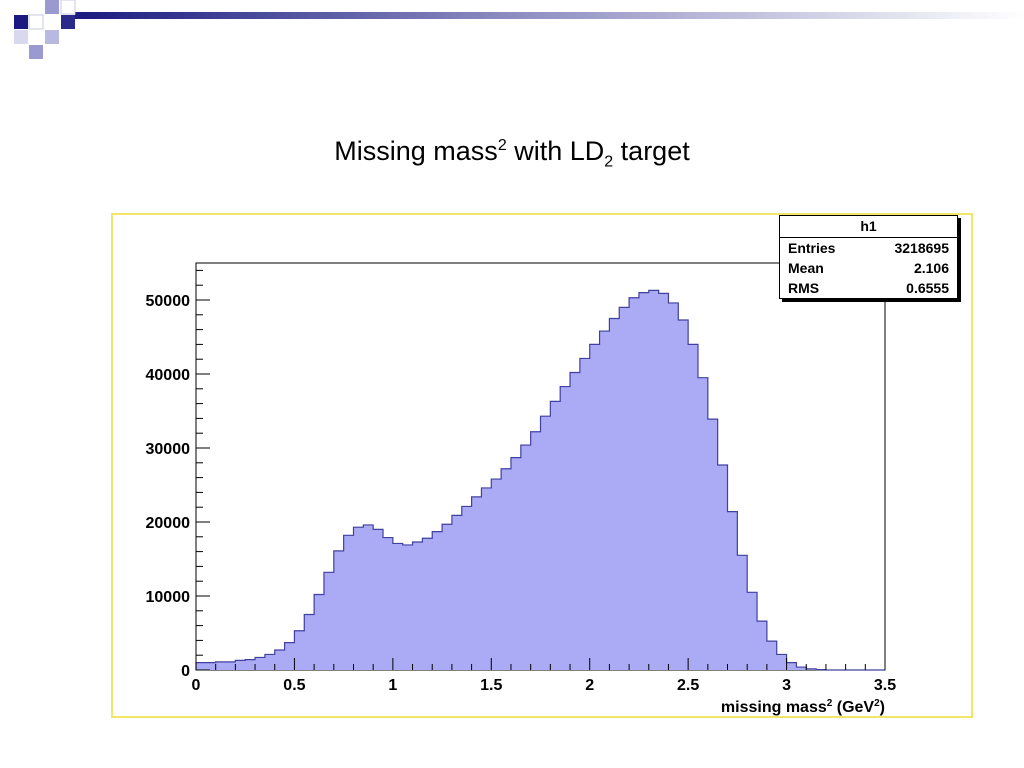  Describe the element at coordinates (168, 301) in the screenshot. I see `y-tick-label: 50000` at that location.